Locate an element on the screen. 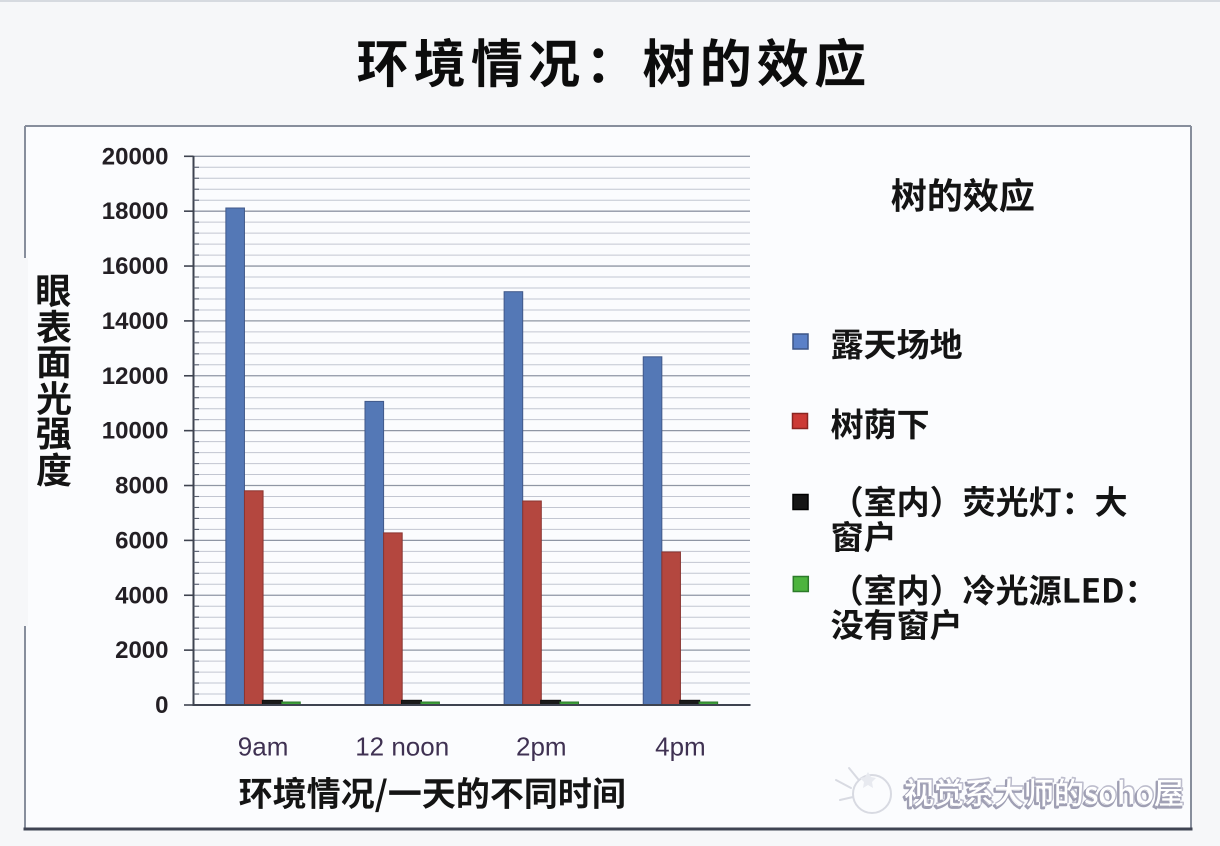  svg-text: 8000 is located at coordinates (141, 486).